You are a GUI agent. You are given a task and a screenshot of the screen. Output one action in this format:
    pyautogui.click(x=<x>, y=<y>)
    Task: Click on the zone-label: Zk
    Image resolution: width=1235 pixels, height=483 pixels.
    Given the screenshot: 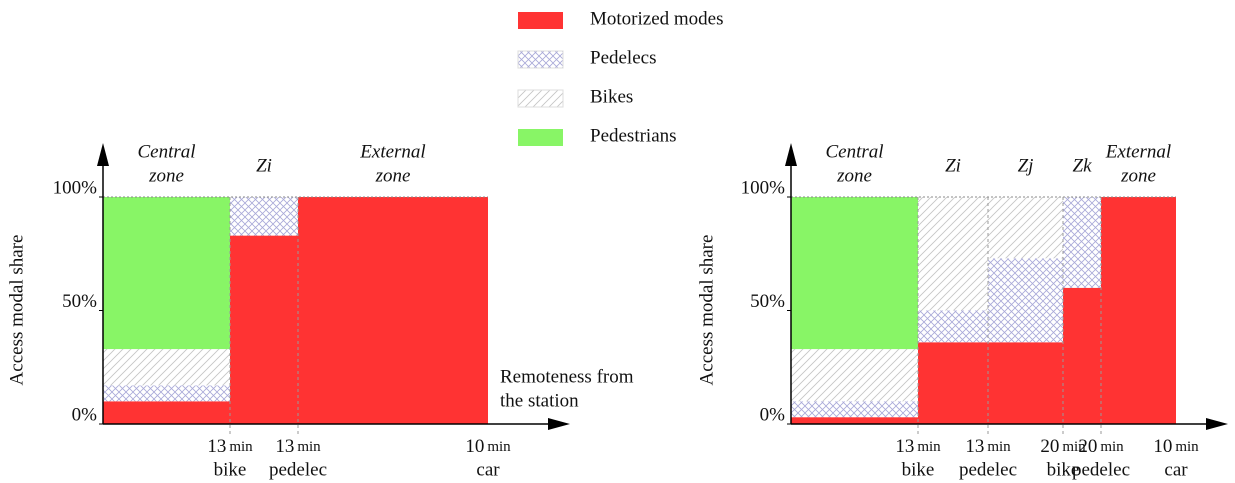 What is the action you would take?
    pyautogui.click(x=1083, y=165)
    